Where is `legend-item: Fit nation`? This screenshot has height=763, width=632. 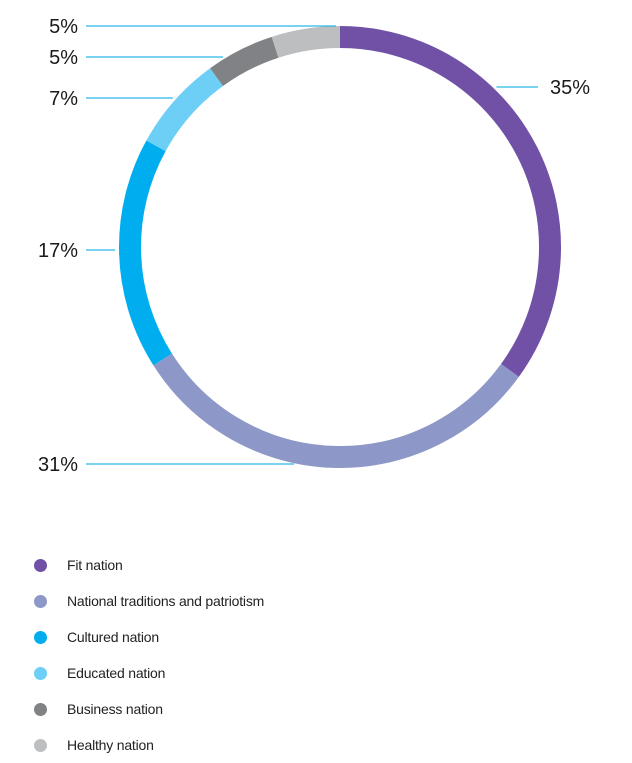 legend-item: Fit nation is located at coordinates (149, 565).